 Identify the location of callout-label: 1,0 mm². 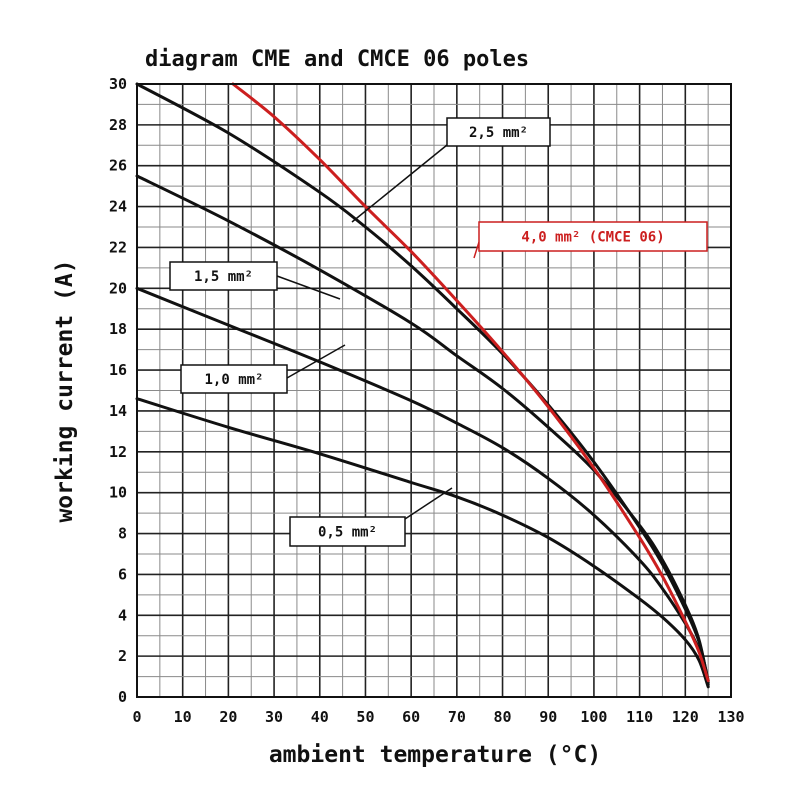
(233, 380).